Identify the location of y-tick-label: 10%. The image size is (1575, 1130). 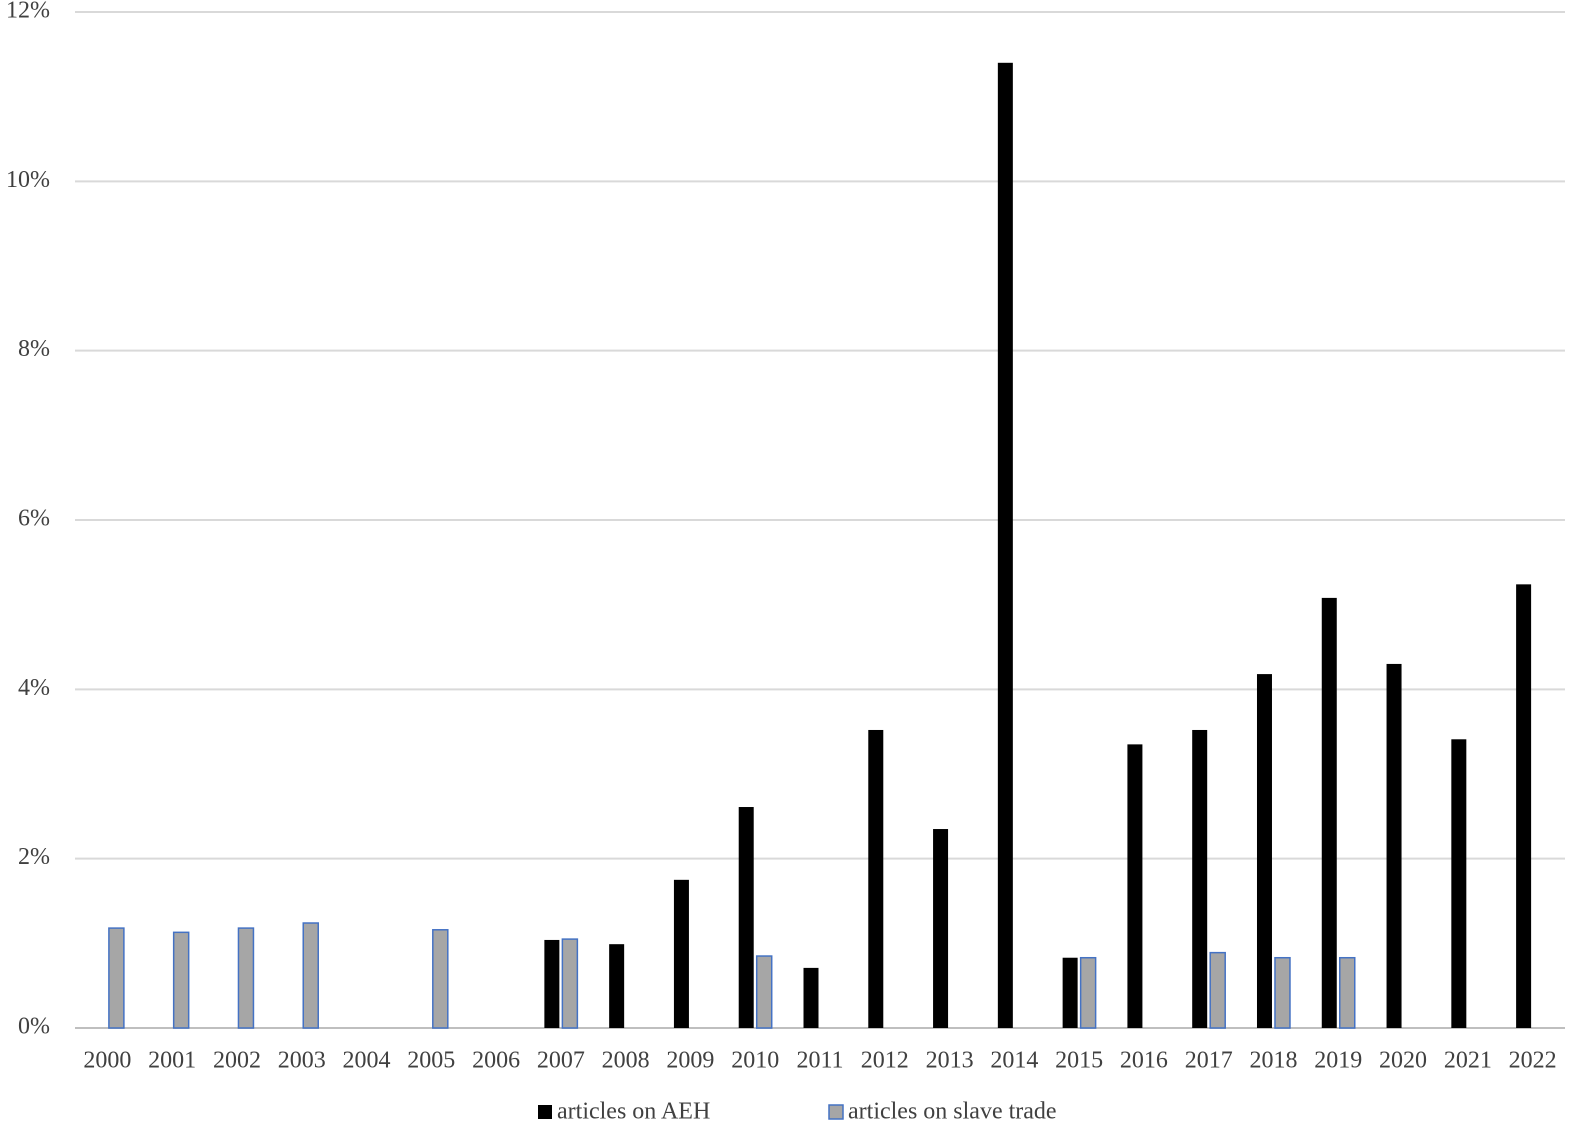
(28, 180).